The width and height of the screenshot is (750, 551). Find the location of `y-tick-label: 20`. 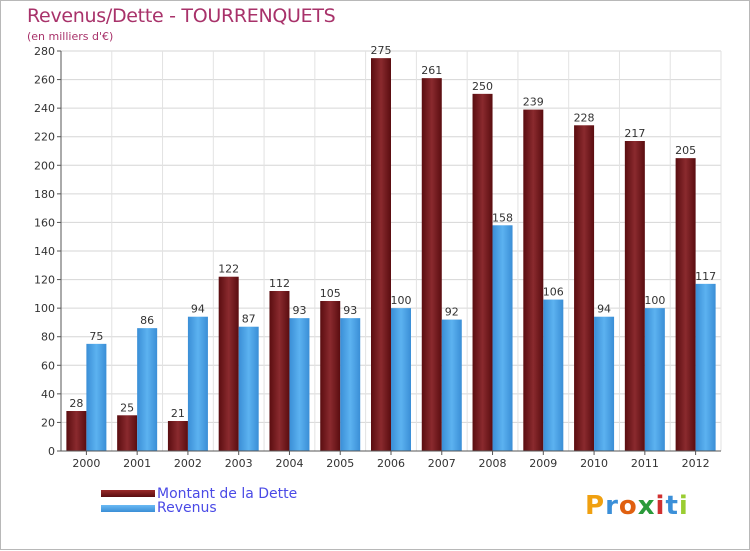

y-tick-label: 20 is located at coordinates (48, 422).